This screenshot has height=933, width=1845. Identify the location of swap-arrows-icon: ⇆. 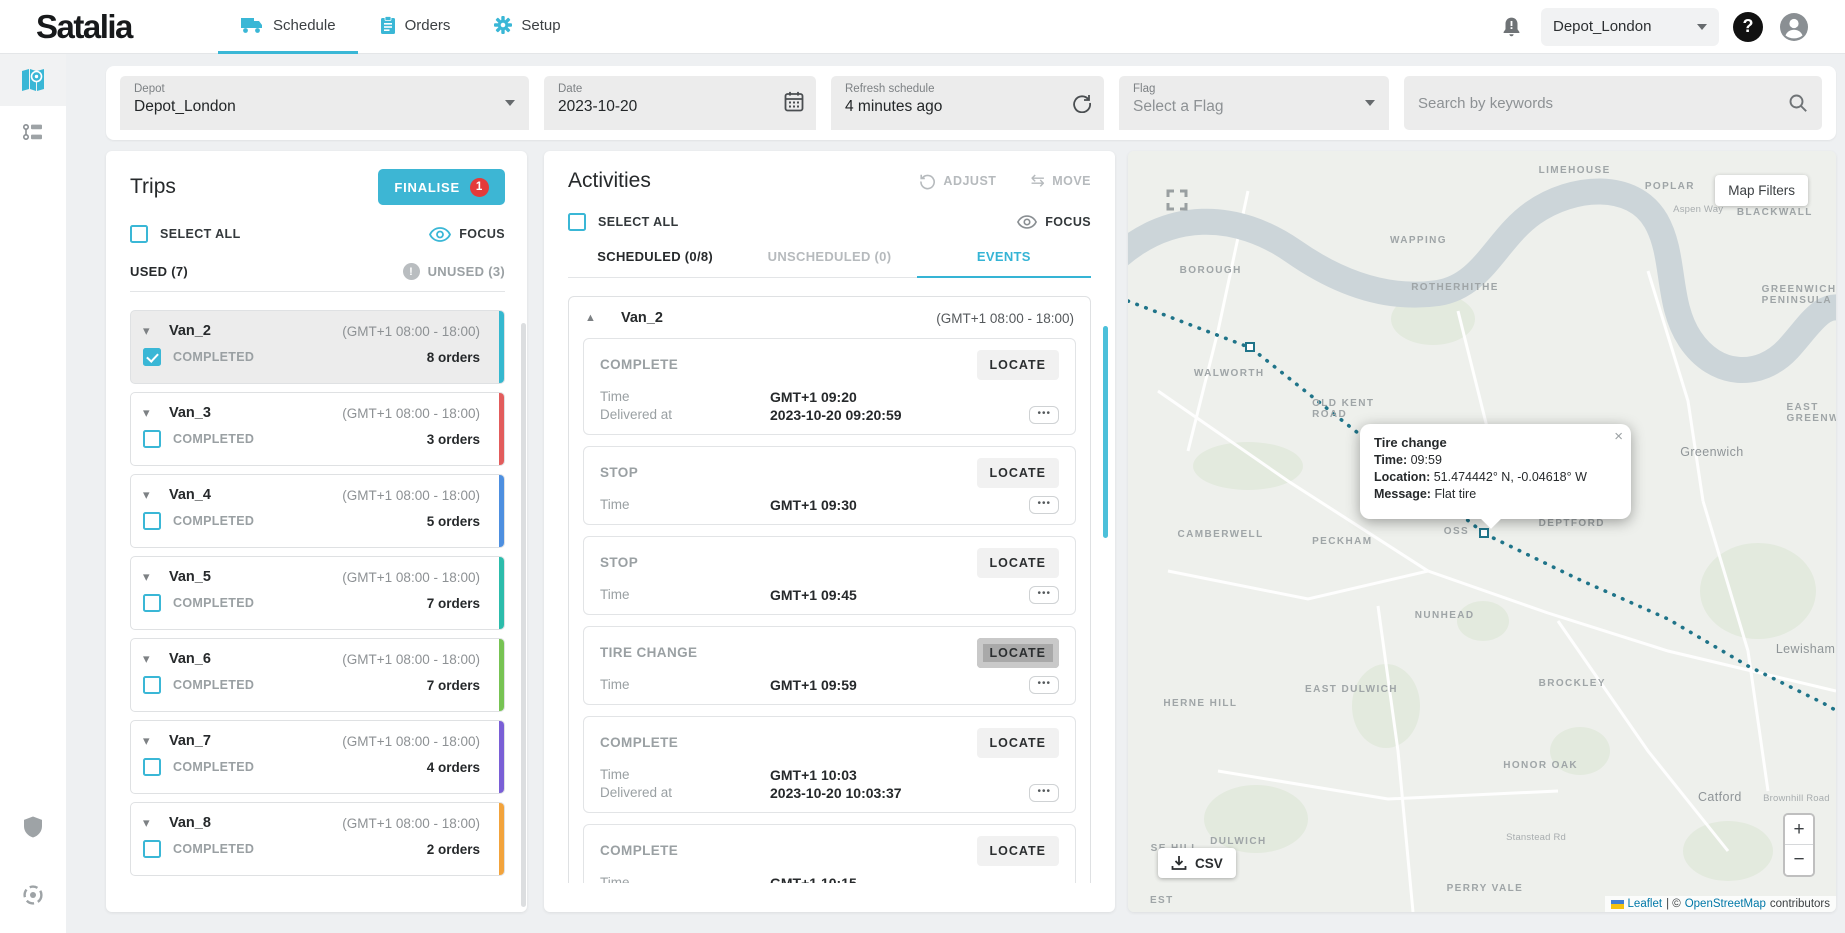
(1038, 180).